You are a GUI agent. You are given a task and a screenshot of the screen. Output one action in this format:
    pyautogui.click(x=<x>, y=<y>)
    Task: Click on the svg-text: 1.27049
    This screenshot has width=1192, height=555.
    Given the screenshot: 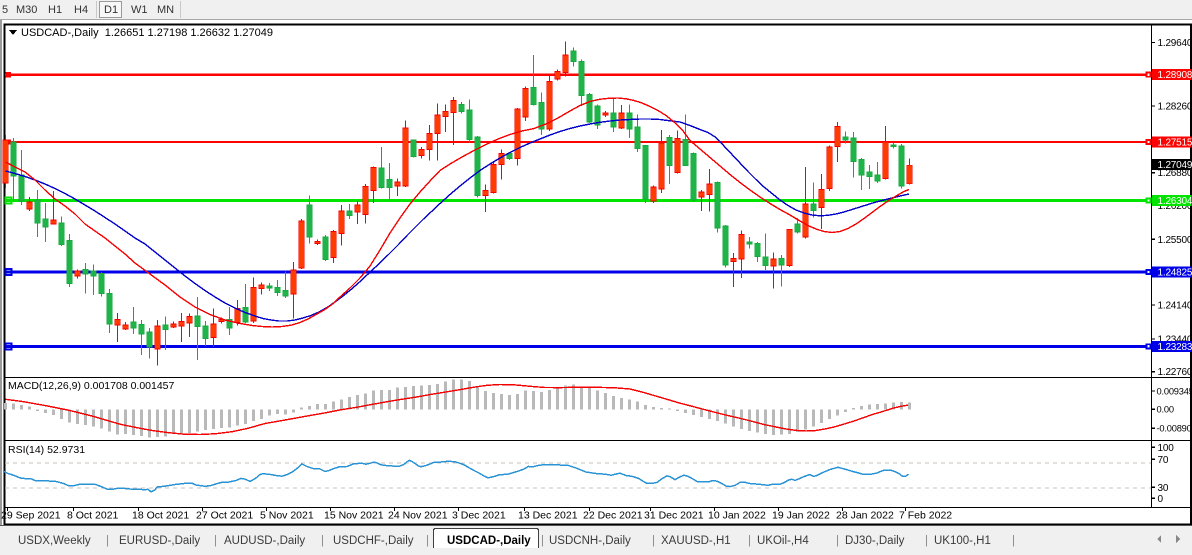 What is the action you would take?
    pyautogui.click(x=1175, y=165)
    